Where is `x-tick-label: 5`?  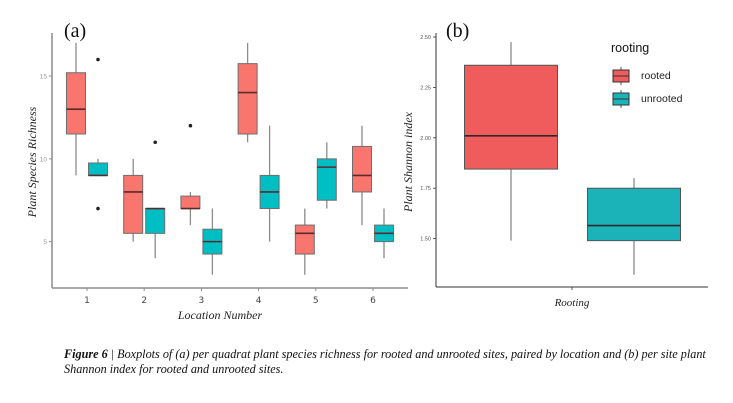 x-tick-label: 5 is located at coordinates (316, 301).